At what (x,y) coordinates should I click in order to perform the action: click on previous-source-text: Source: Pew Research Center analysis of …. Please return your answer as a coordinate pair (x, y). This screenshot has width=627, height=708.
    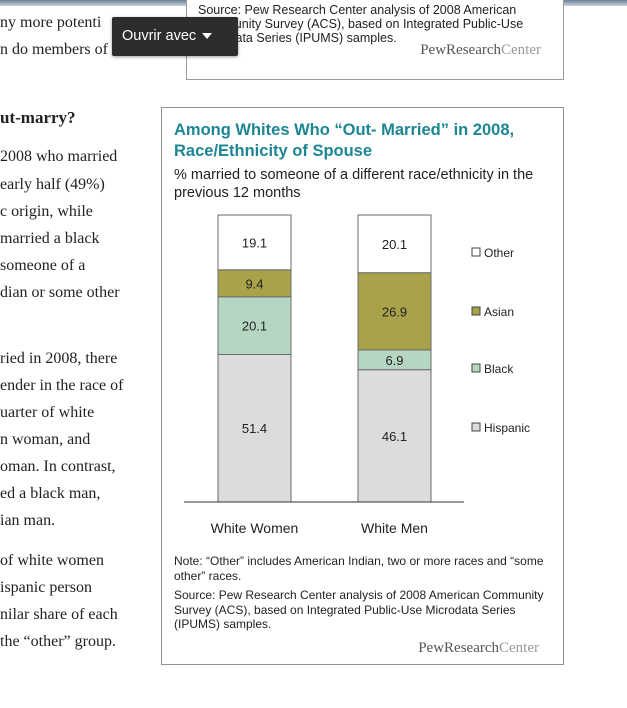
    Looking at the image, I should click on (361, 24).